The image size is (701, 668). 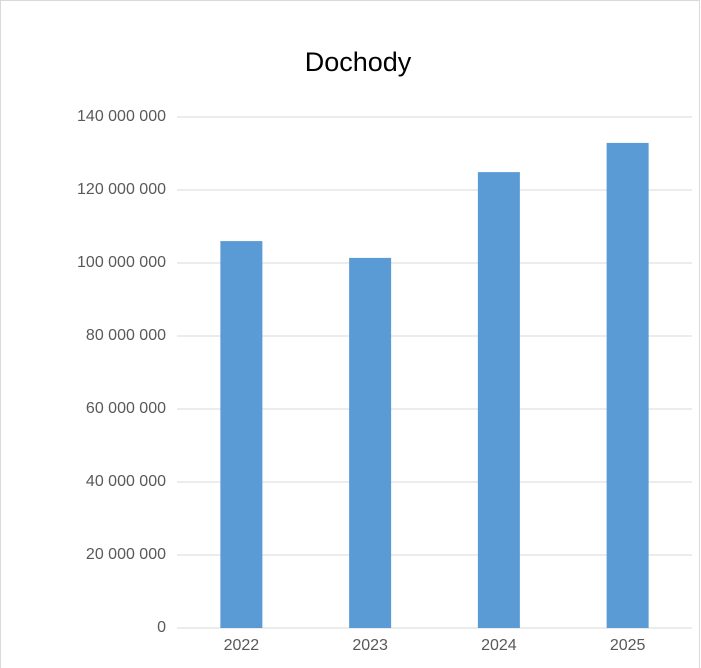 I want to click on chart-title: Dochody, so click(x=358, y=62).